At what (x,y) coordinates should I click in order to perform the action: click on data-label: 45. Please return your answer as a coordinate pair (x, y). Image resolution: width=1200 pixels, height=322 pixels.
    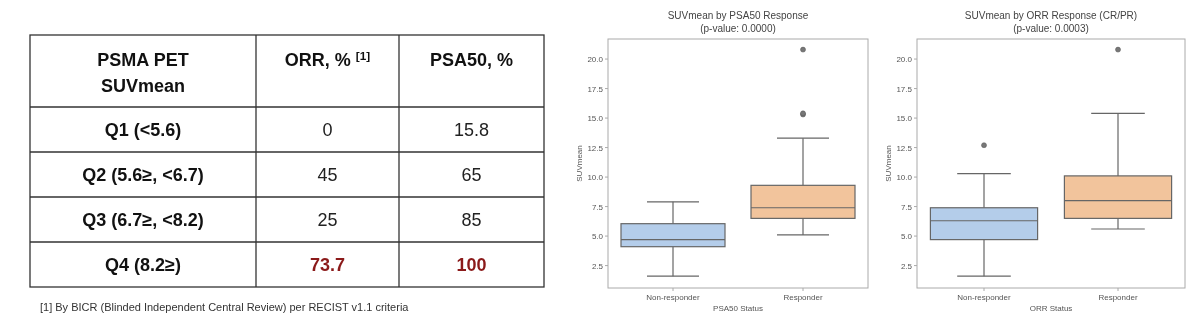
    Looking at the image, I should click on (327, 175).